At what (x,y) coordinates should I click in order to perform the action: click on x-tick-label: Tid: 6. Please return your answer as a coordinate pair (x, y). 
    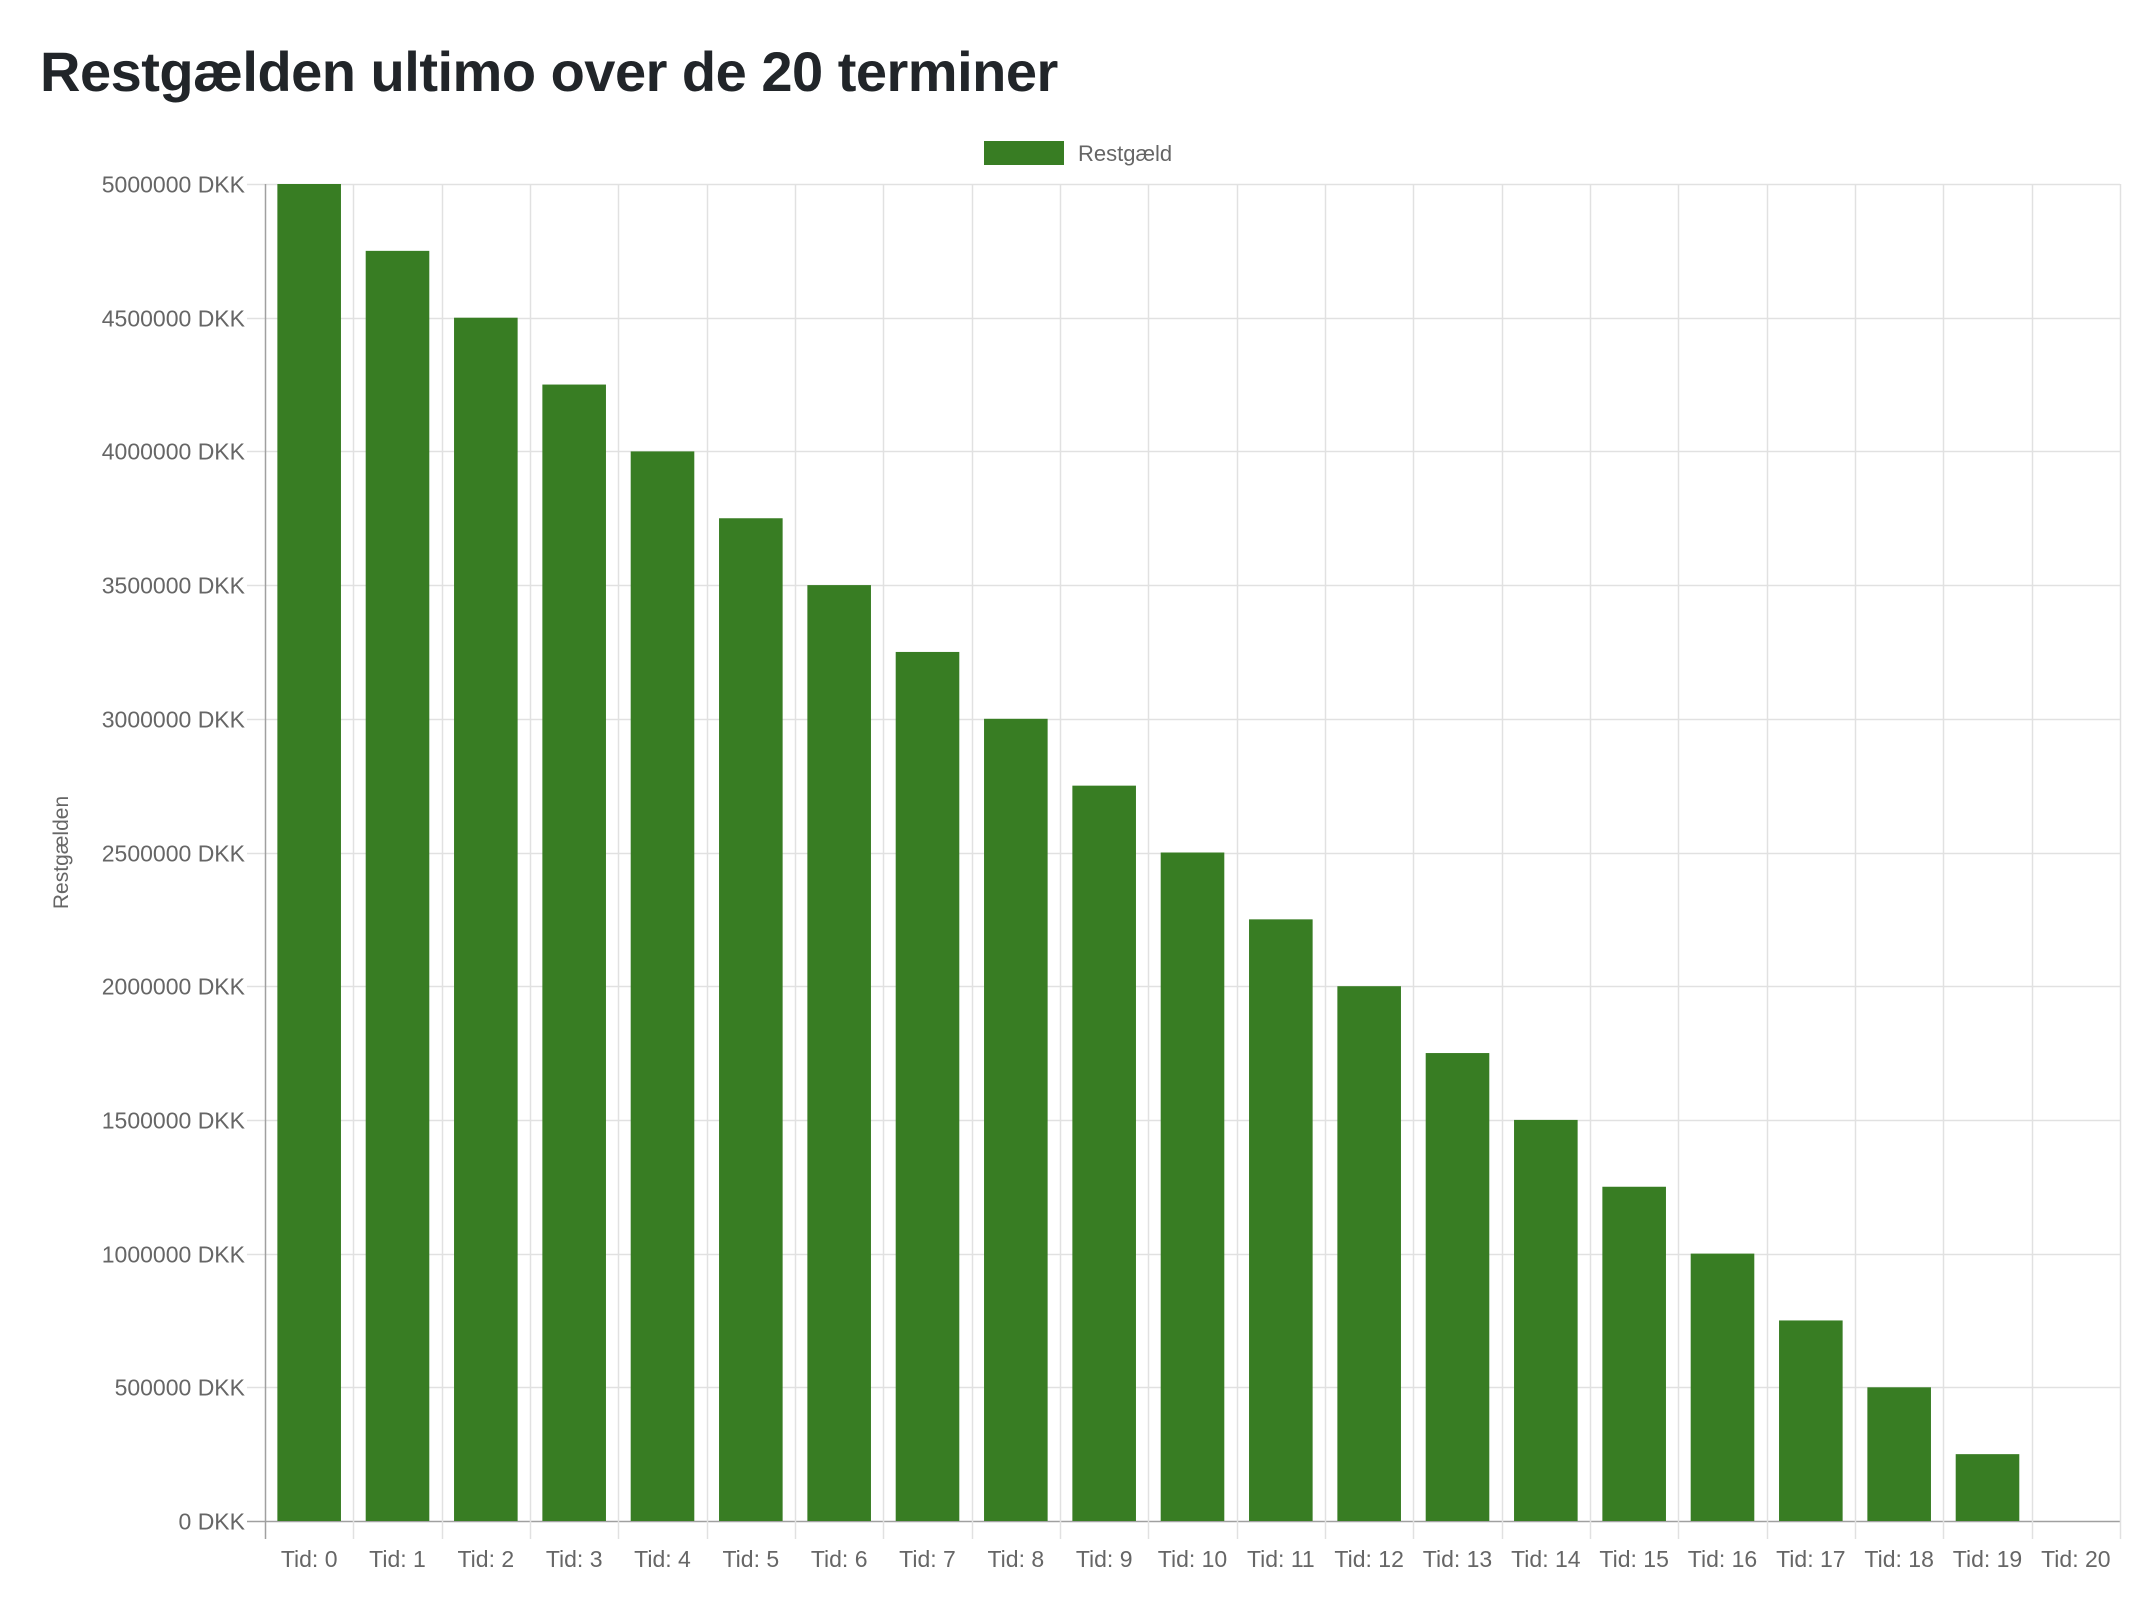
    Looking at the image, I should click on (839, 1559).